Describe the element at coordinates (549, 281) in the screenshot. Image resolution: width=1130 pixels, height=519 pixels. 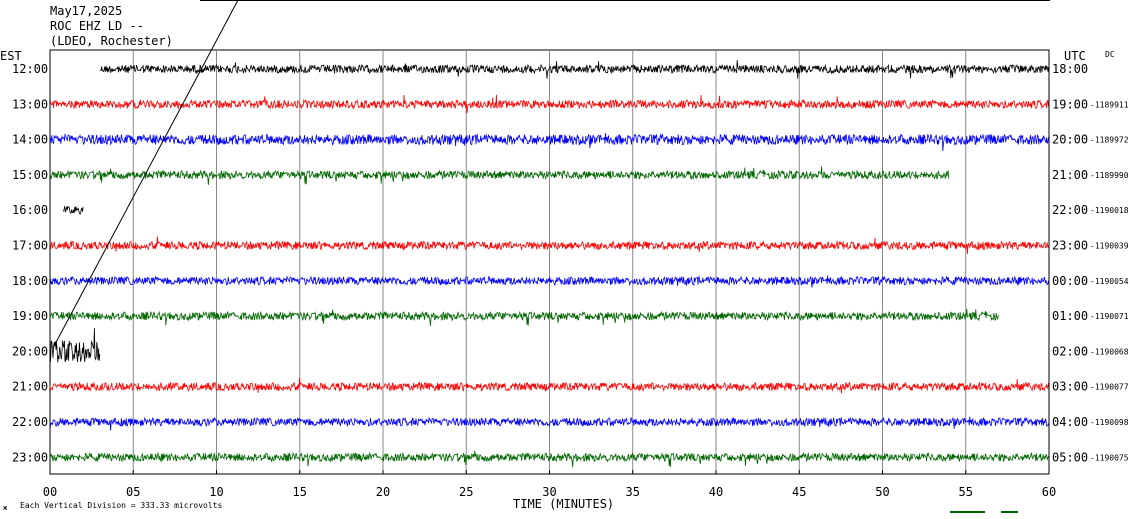
I see `trace-18:00` at that location.